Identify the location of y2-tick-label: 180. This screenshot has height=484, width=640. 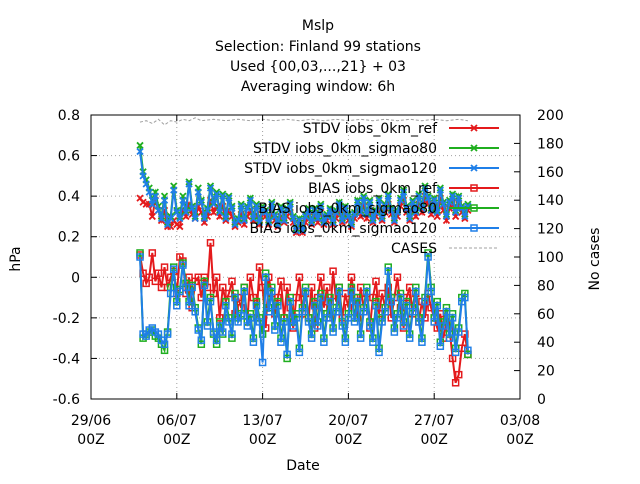
(550, 144).